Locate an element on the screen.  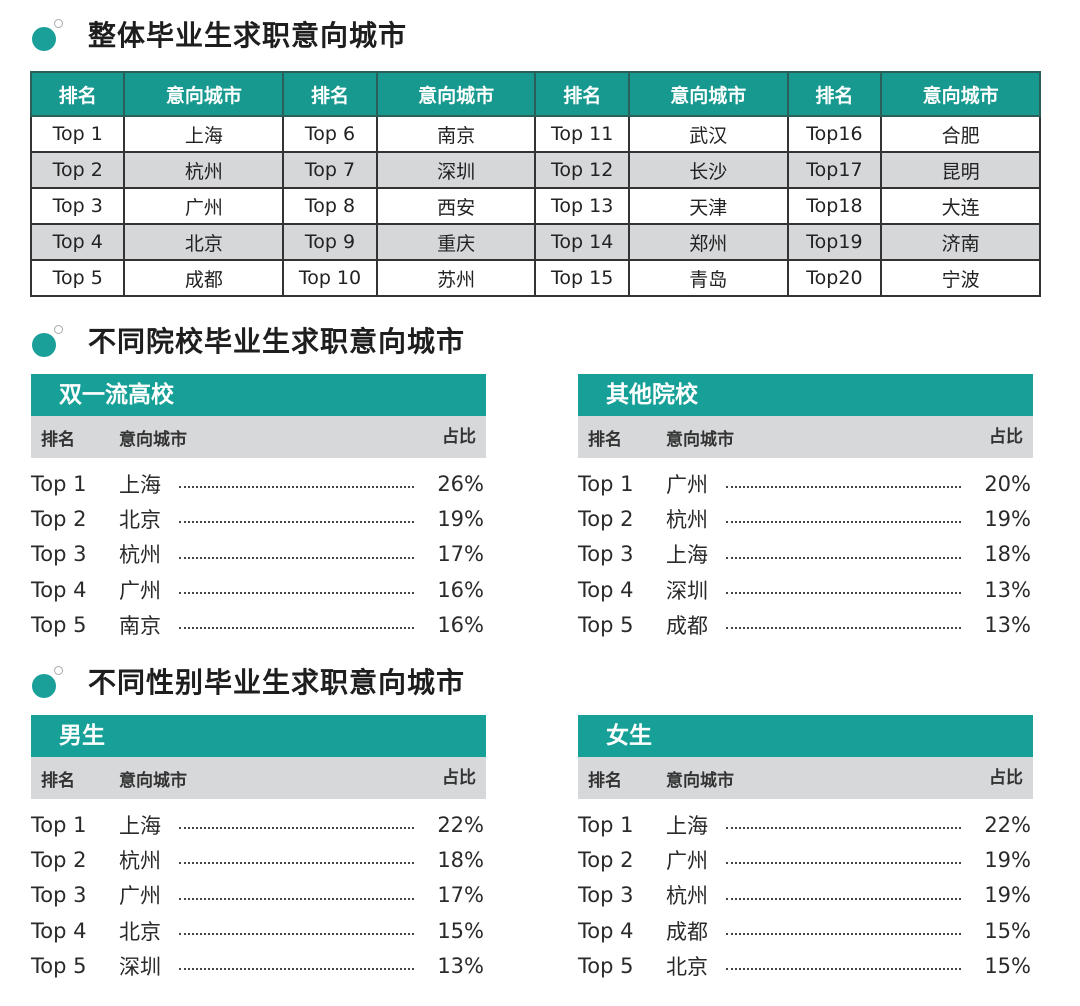
list-item: Top 5 成都 13% is located at coordinates (805, 624).